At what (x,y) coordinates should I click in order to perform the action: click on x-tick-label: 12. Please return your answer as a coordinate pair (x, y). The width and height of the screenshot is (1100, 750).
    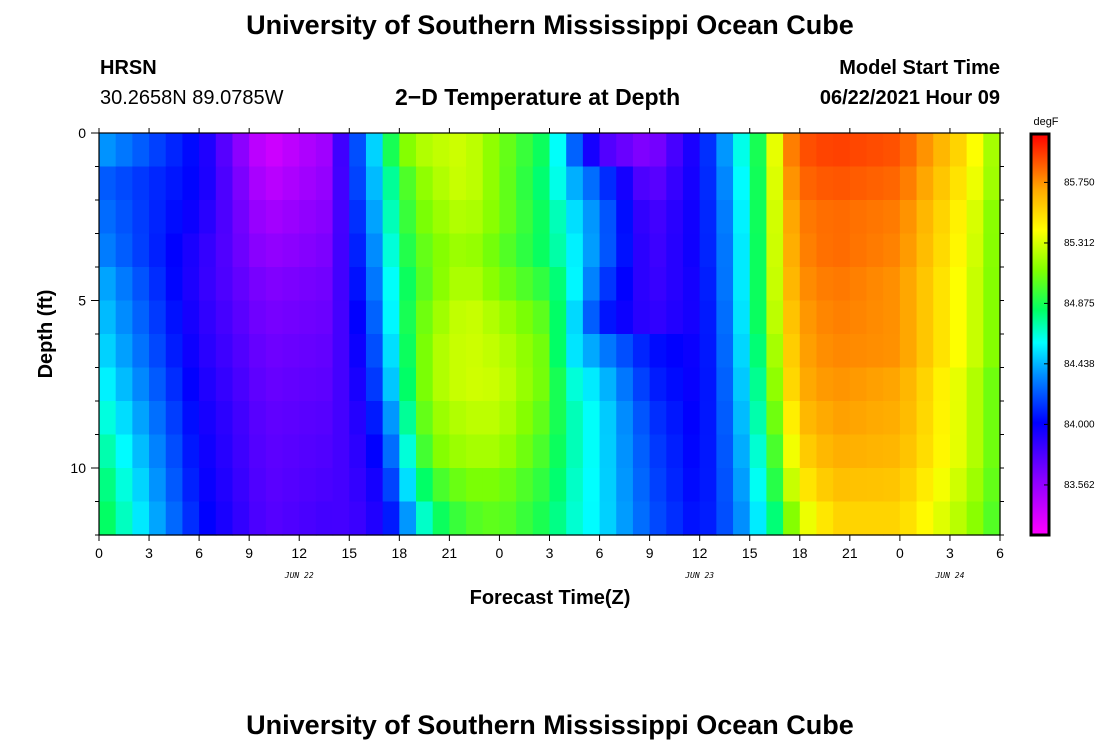
    Looking at the image, I should click on (700, 553).